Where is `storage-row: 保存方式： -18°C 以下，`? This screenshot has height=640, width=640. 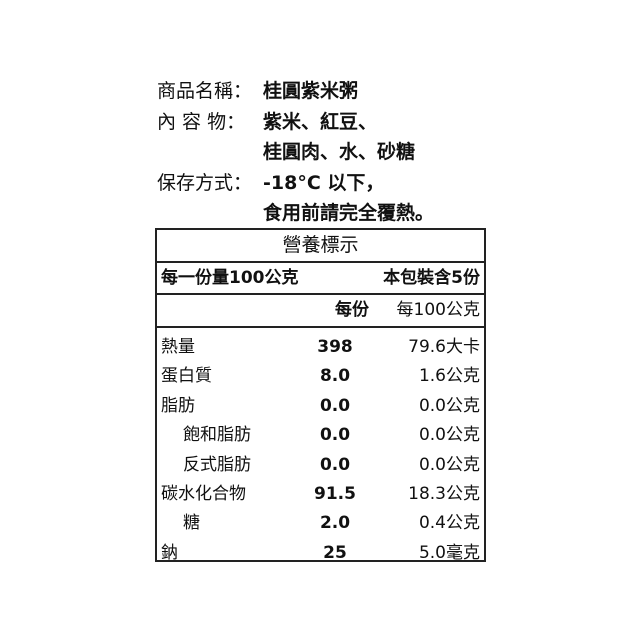
storage-row: 保存方式： -18°C 以下， is located at coordinates (295, 183).